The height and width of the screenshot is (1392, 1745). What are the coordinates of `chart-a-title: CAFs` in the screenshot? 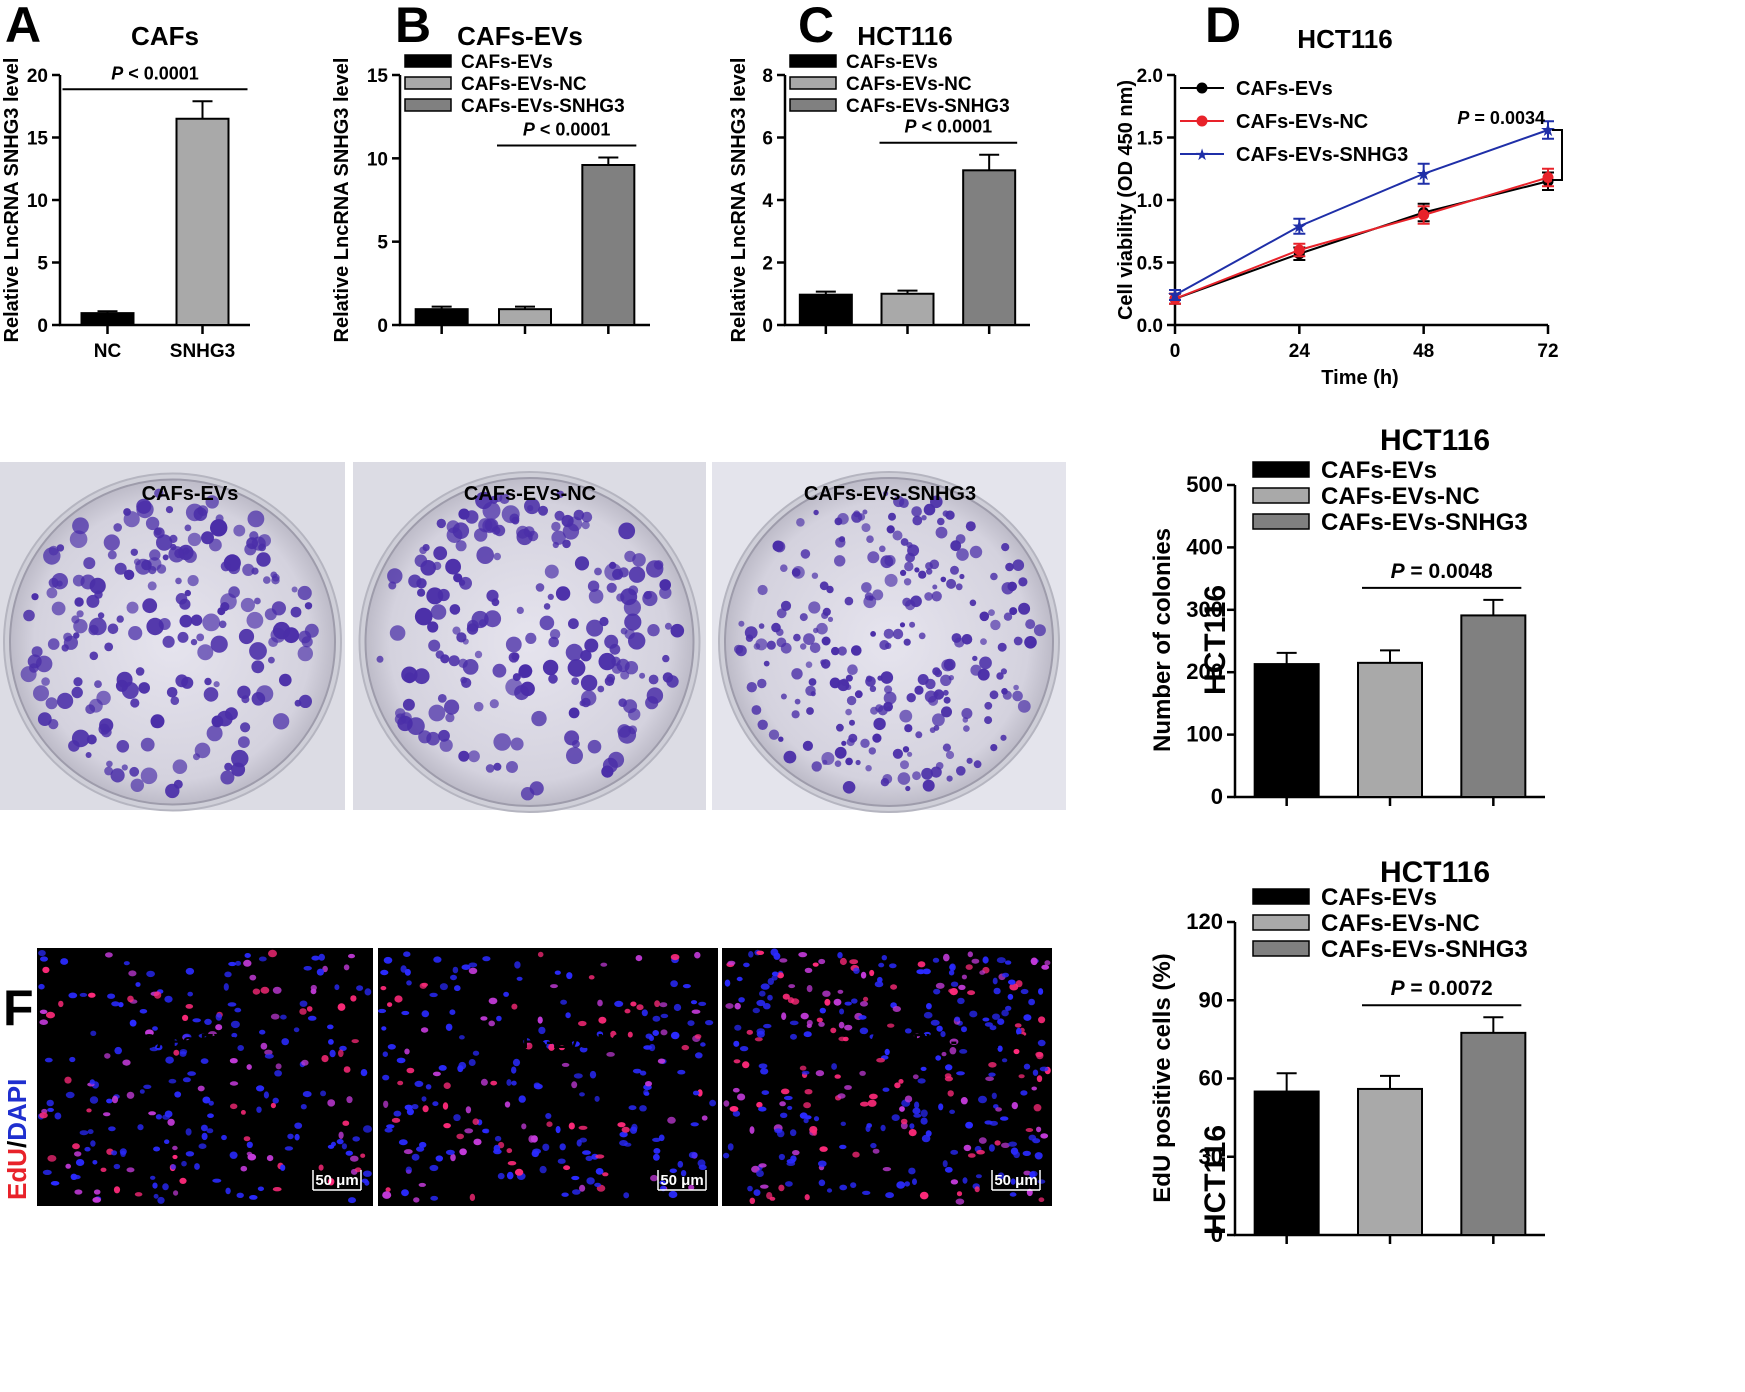 It's located at (165, 36).